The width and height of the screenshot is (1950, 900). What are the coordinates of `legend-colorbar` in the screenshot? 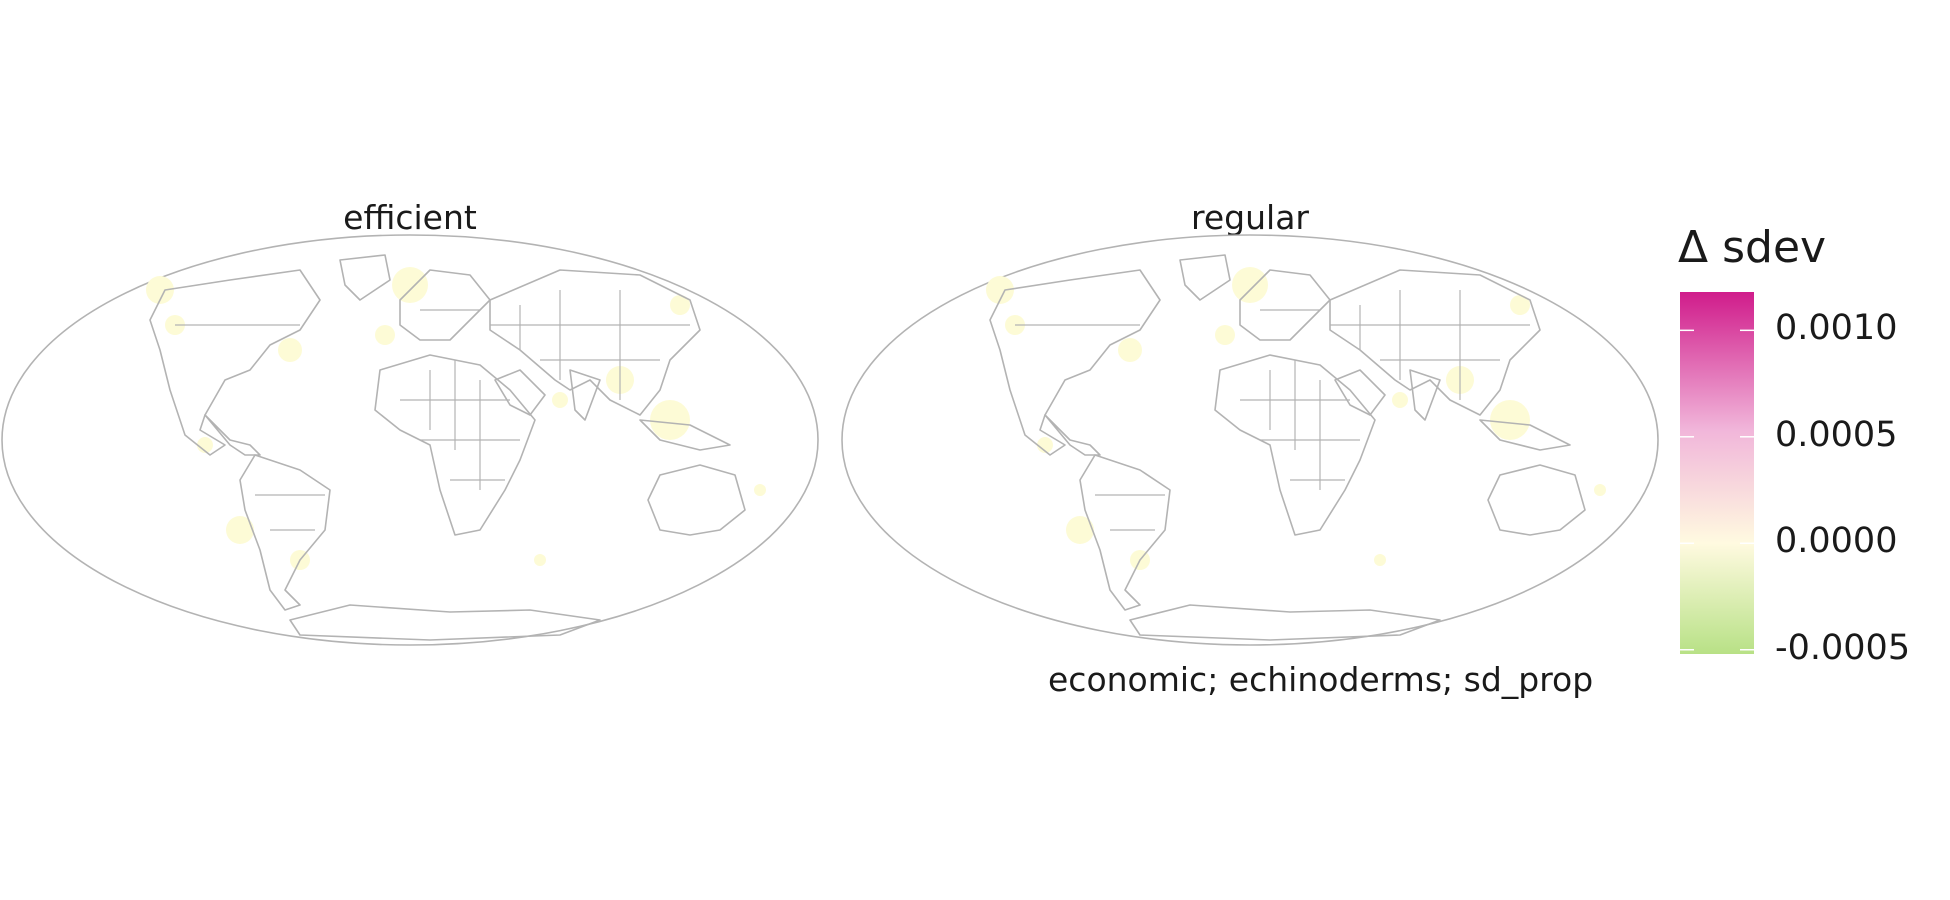 It's located at (1717, 473).